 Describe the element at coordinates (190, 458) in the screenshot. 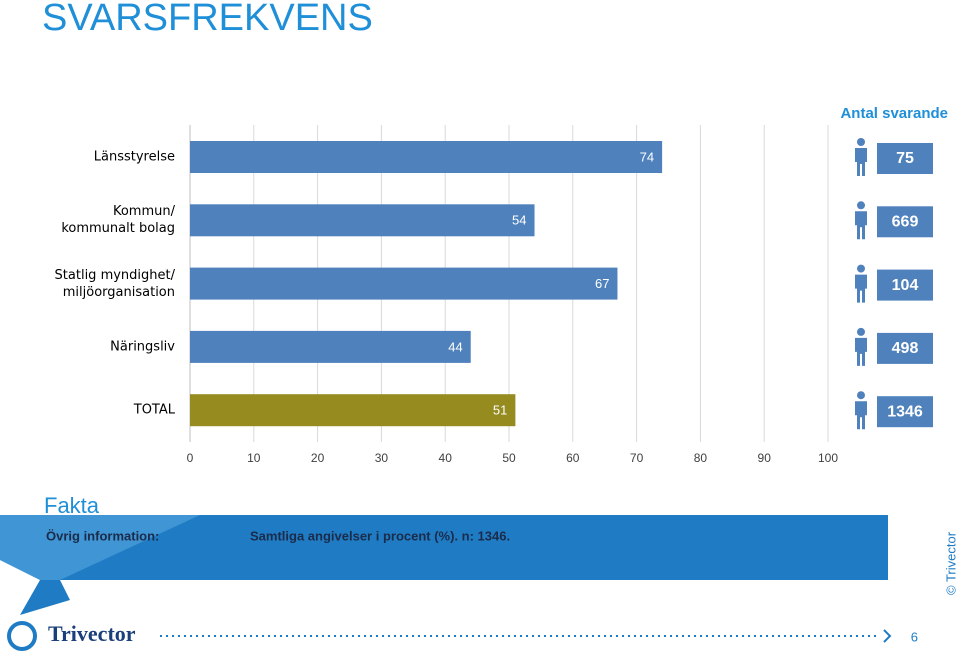

I see `x-tick-label: 0` at that location.